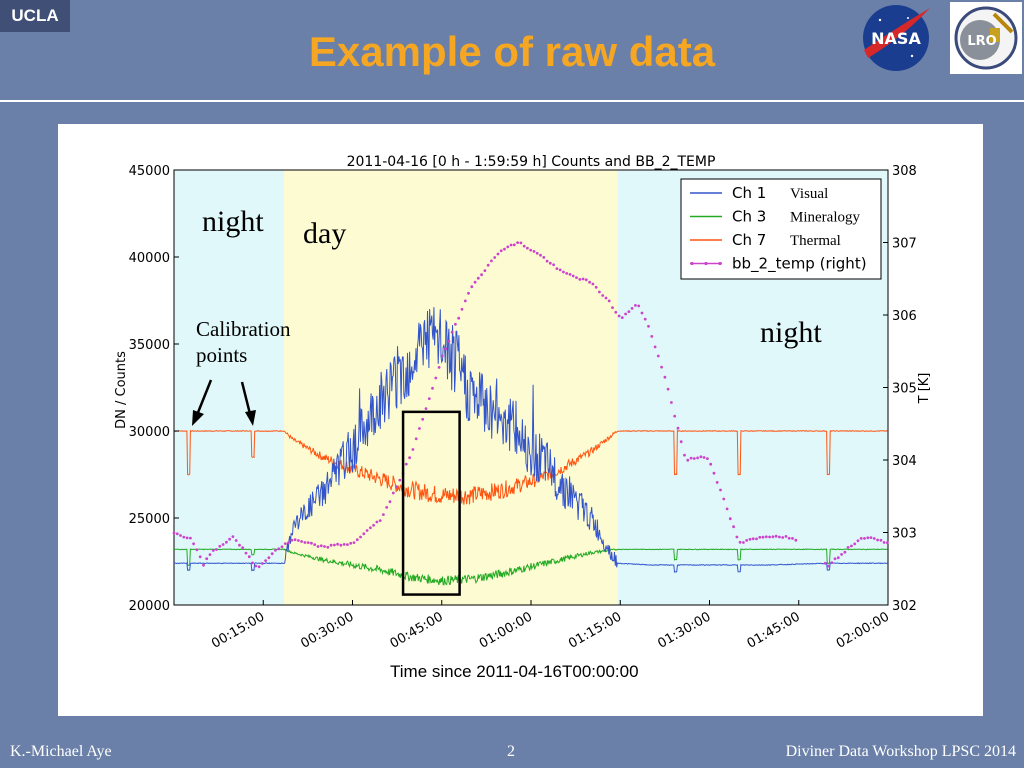 The width and height of the screenshot is (1024, 768). What do you see at coordinates (149, 606) in the screenshot?
I see `y-tick-label: 20000` at bounding box center [149, 606].